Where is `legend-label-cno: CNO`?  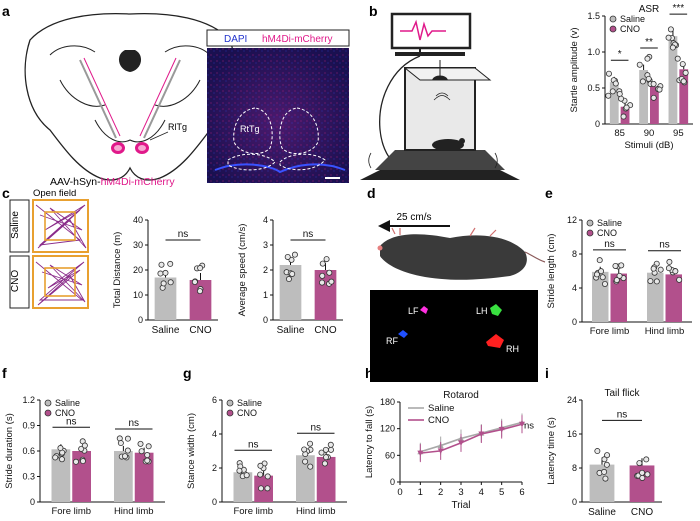
legend-label-cno: CNO is located at coordinates (630, 29).